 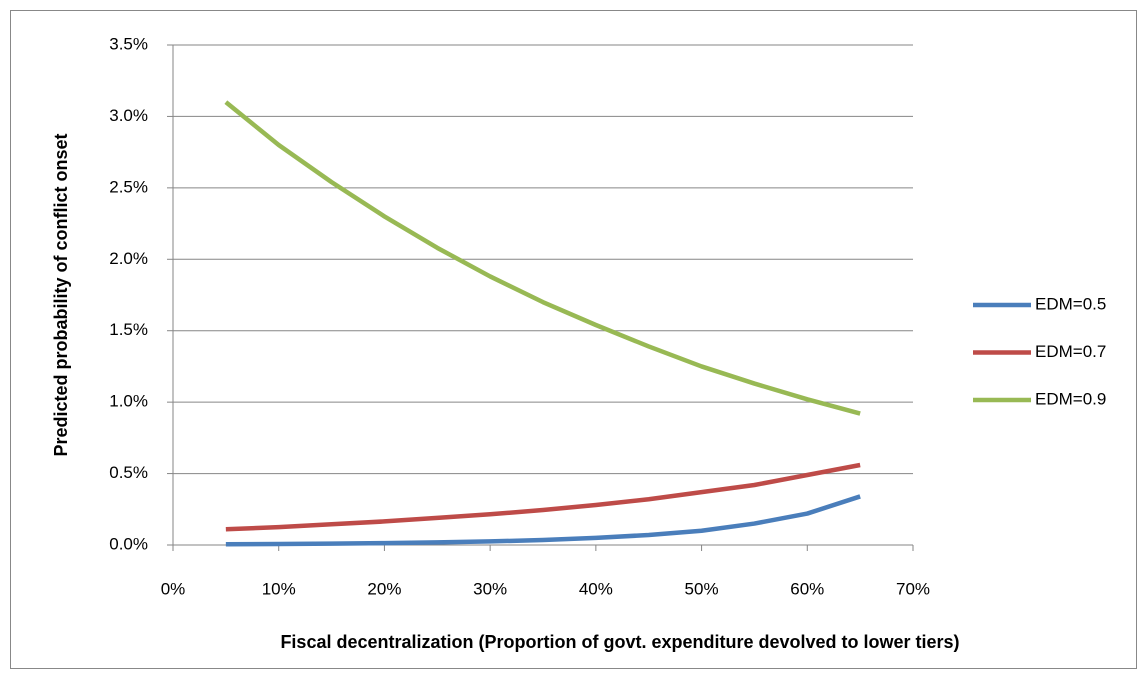 I want to click on y-tick-label: 2.0%, so click(x=128, y=258).